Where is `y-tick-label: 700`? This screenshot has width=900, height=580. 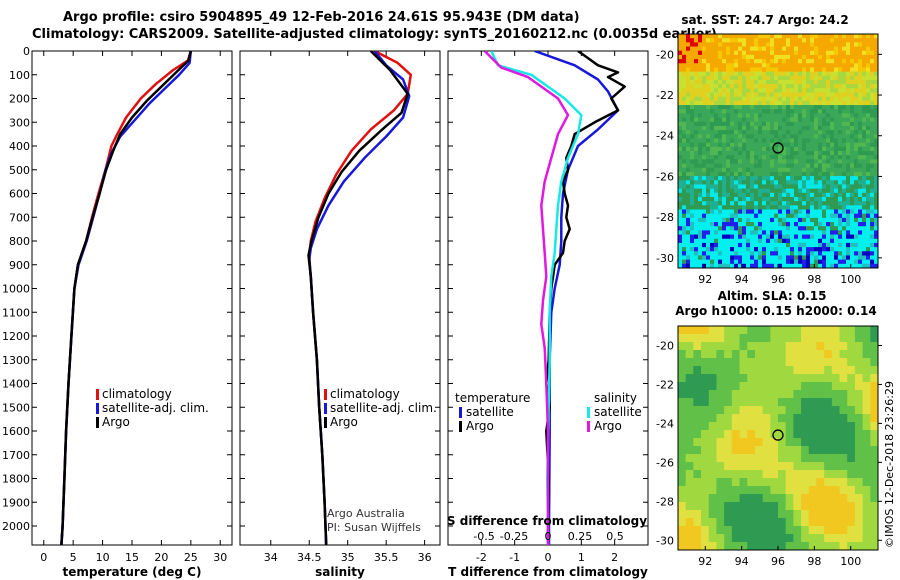 y-tick-label: 700 is located at coordinates (19, 217).